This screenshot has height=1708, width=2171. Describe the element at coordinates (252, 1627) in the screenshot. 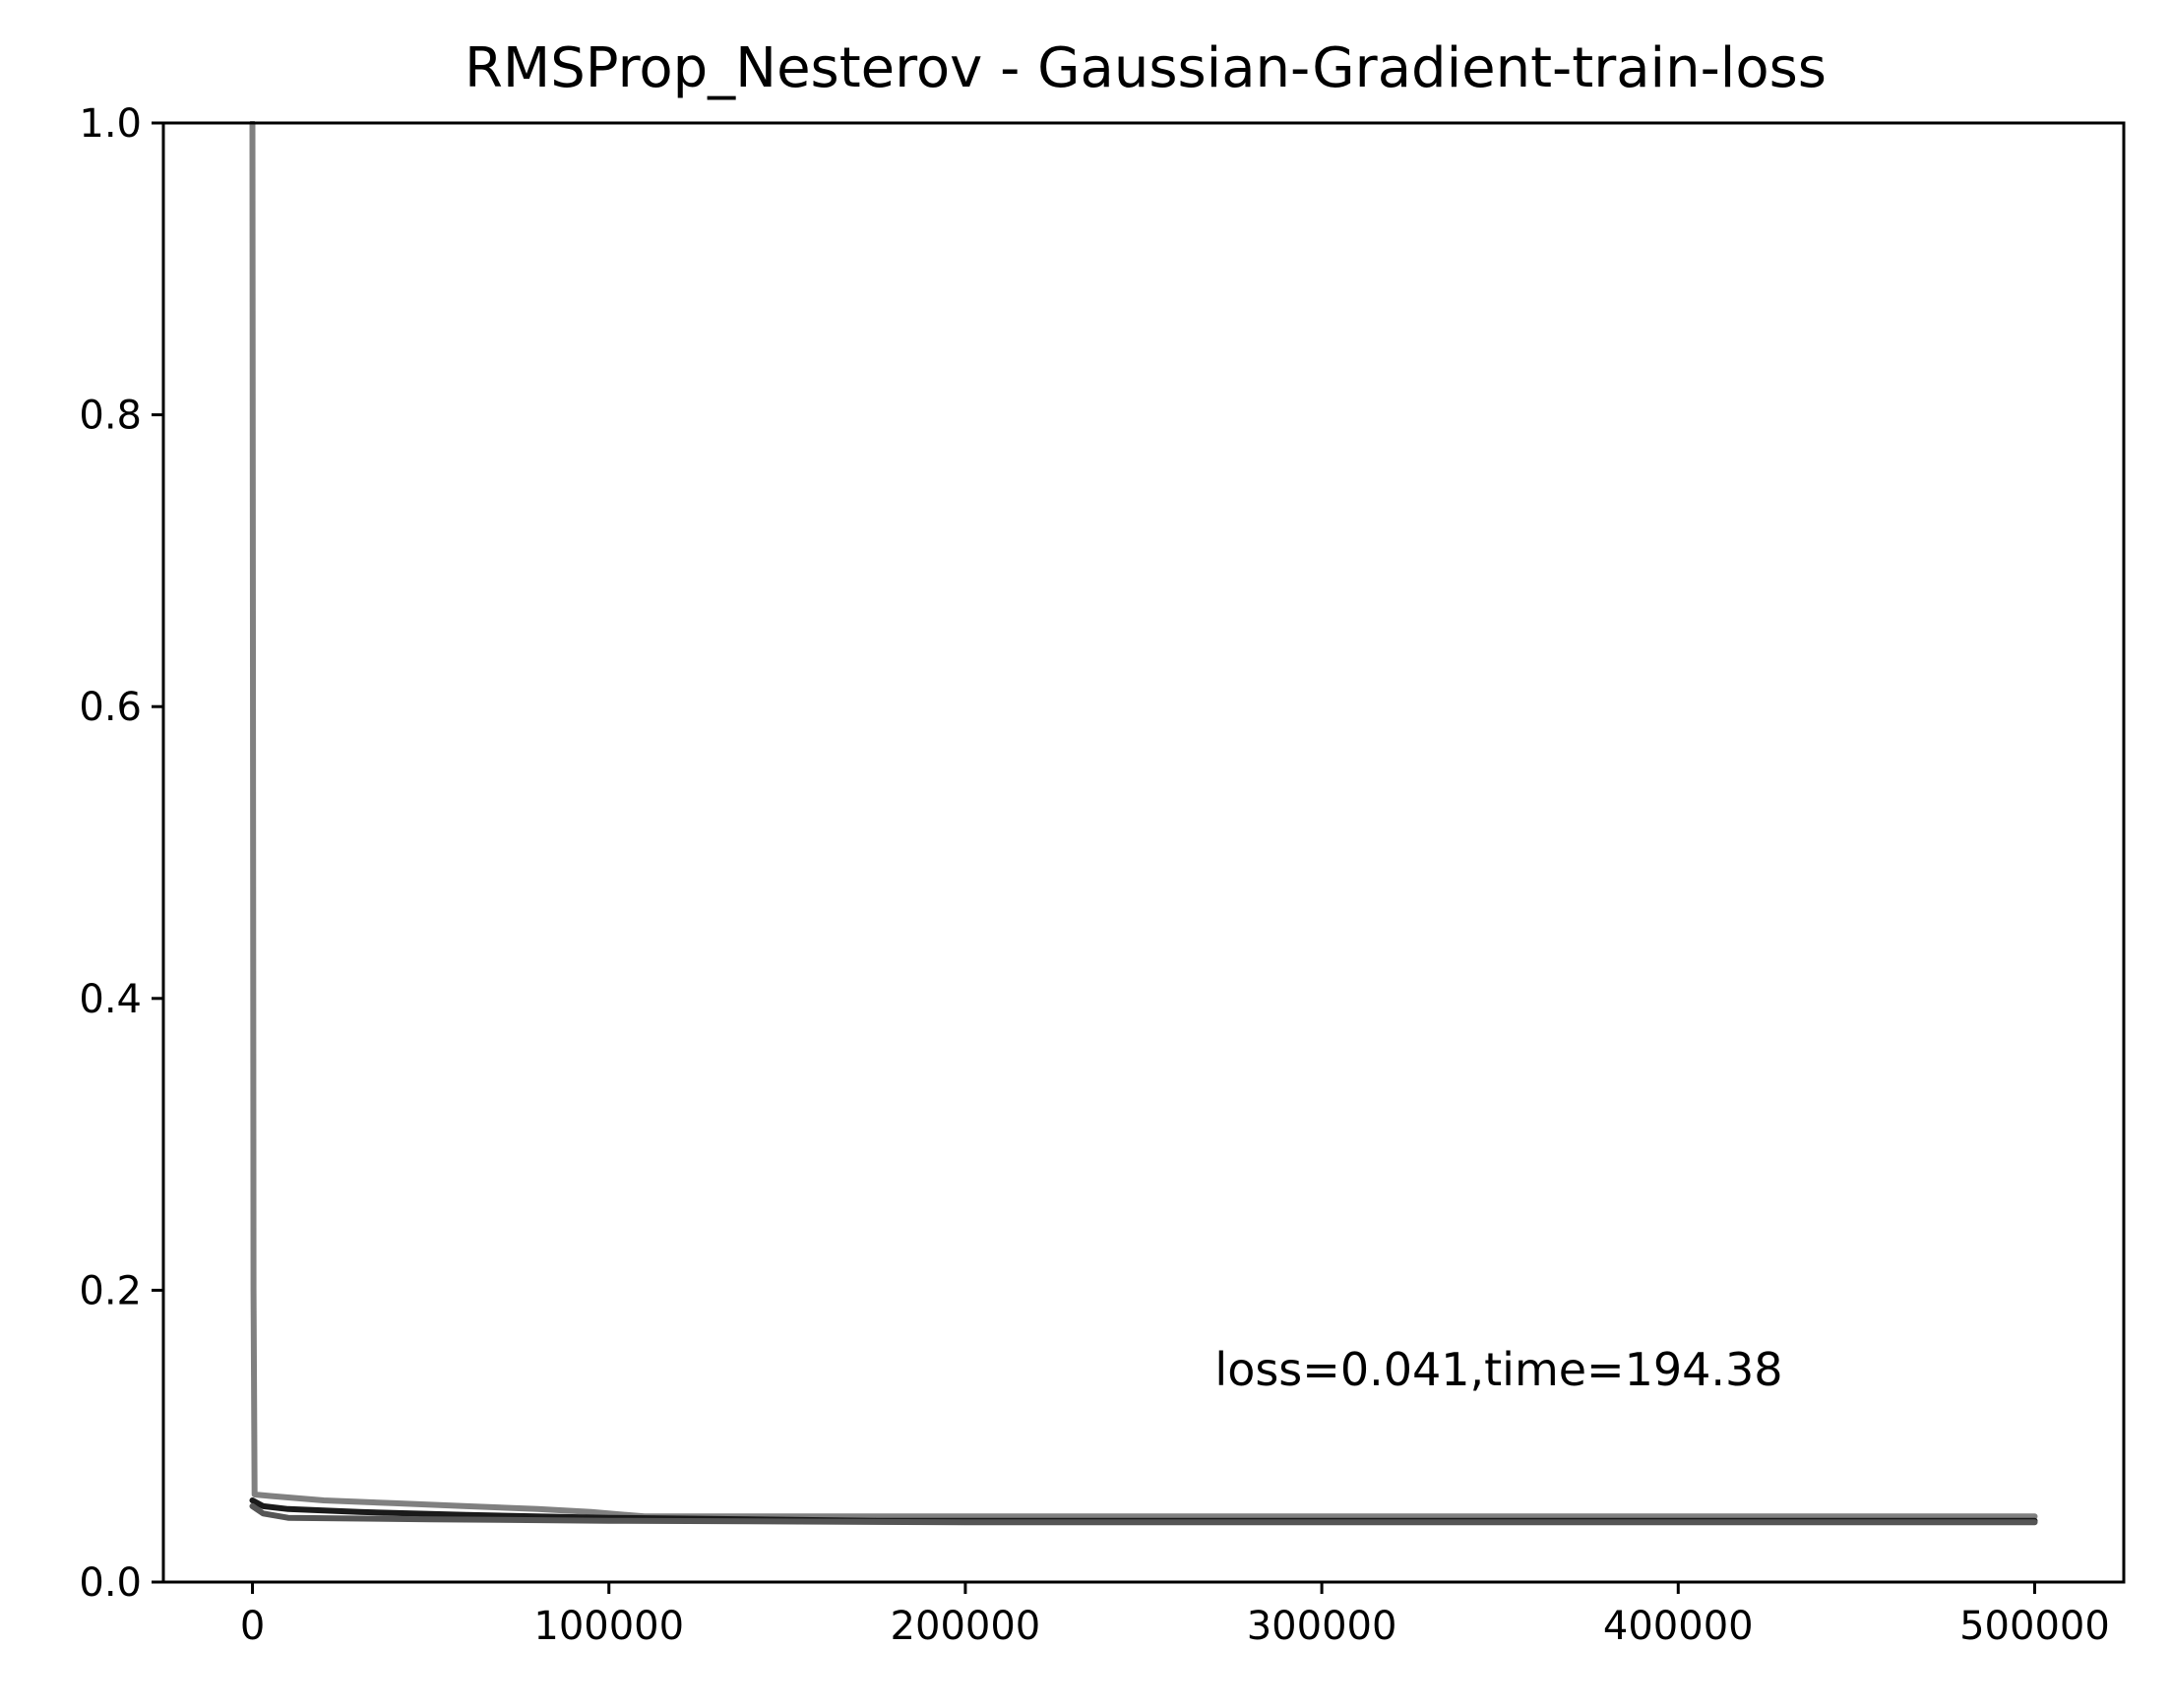

I see `x-tick-label: 0` at that location.